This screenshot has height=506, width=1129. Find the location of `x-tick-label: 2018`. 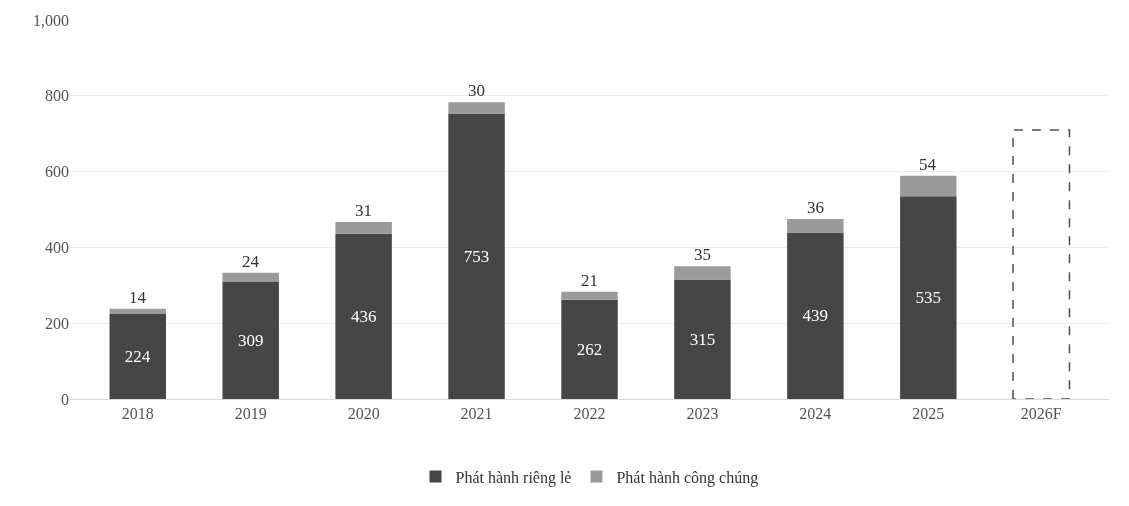

x-tick-label: 2018 is located at coordinates (137, 414).